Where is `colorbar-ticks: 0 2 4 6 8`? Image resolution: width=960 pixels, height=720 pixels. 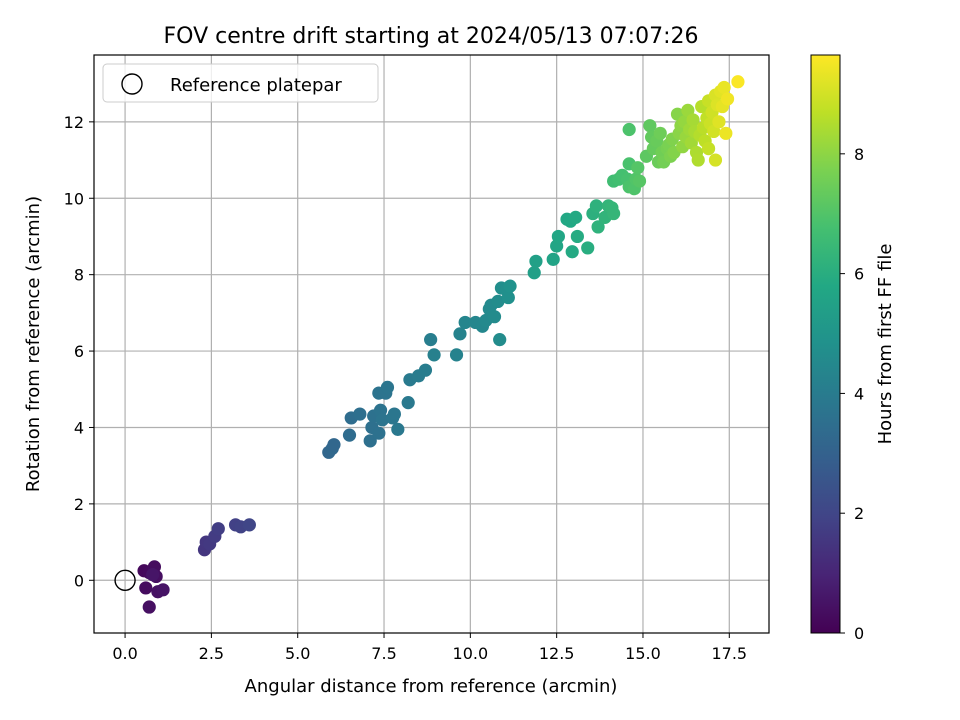 colorbar-ticks: 0 2 4 6 8 is located at coordinates (852, 394).